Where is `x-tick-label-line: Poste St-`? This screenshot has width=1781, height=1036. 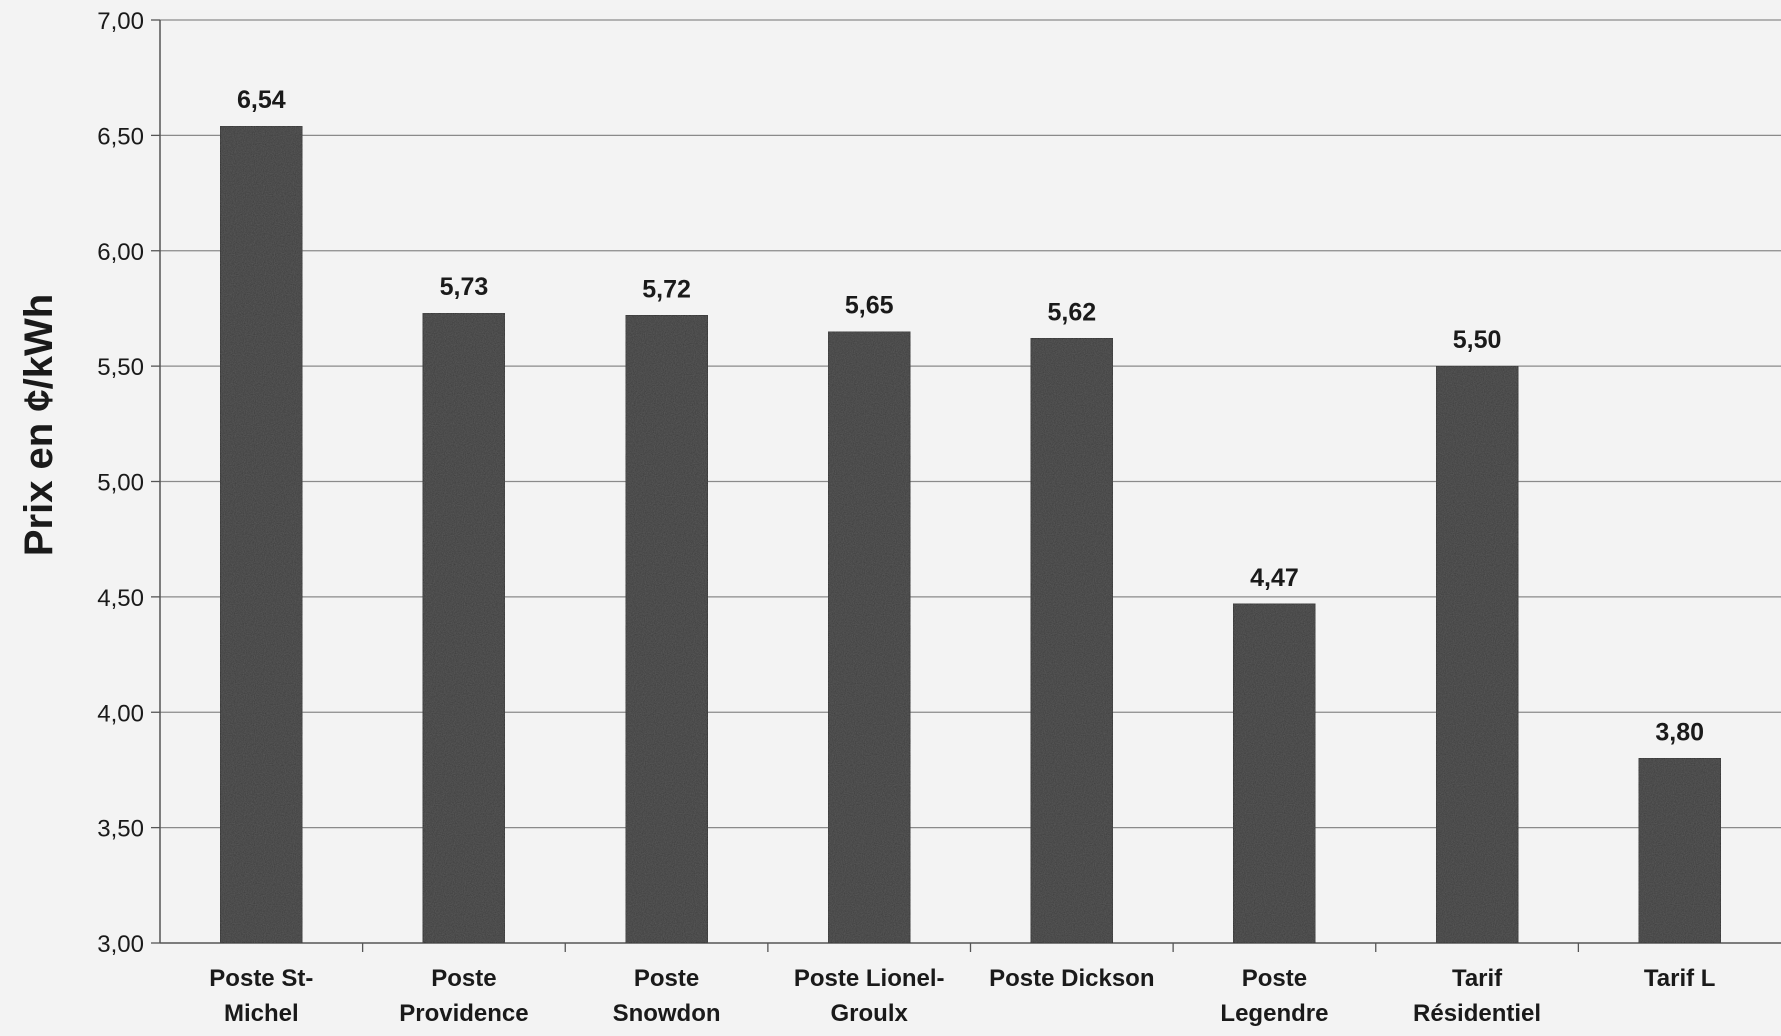
x-tick-label-line: Poste St- is located at coordinates (261, 978).